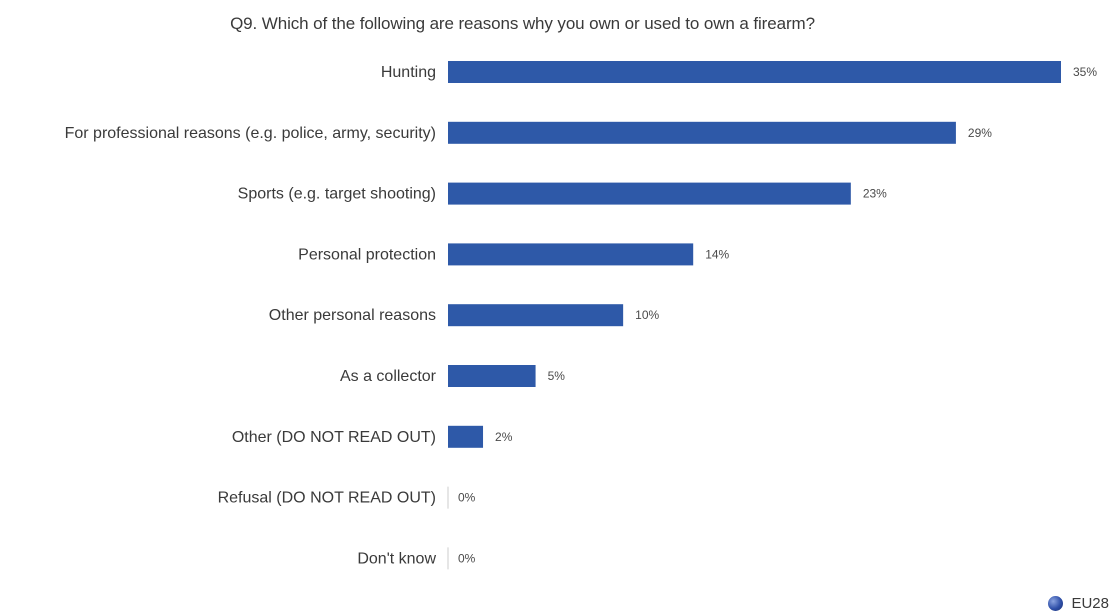 The image size is (1117, 614). What do you see at coordinates (327, 498) in the screenshot?
I see `category-label: Refusal (DO NOT READ OUT)` at bounding box center [327, 498].